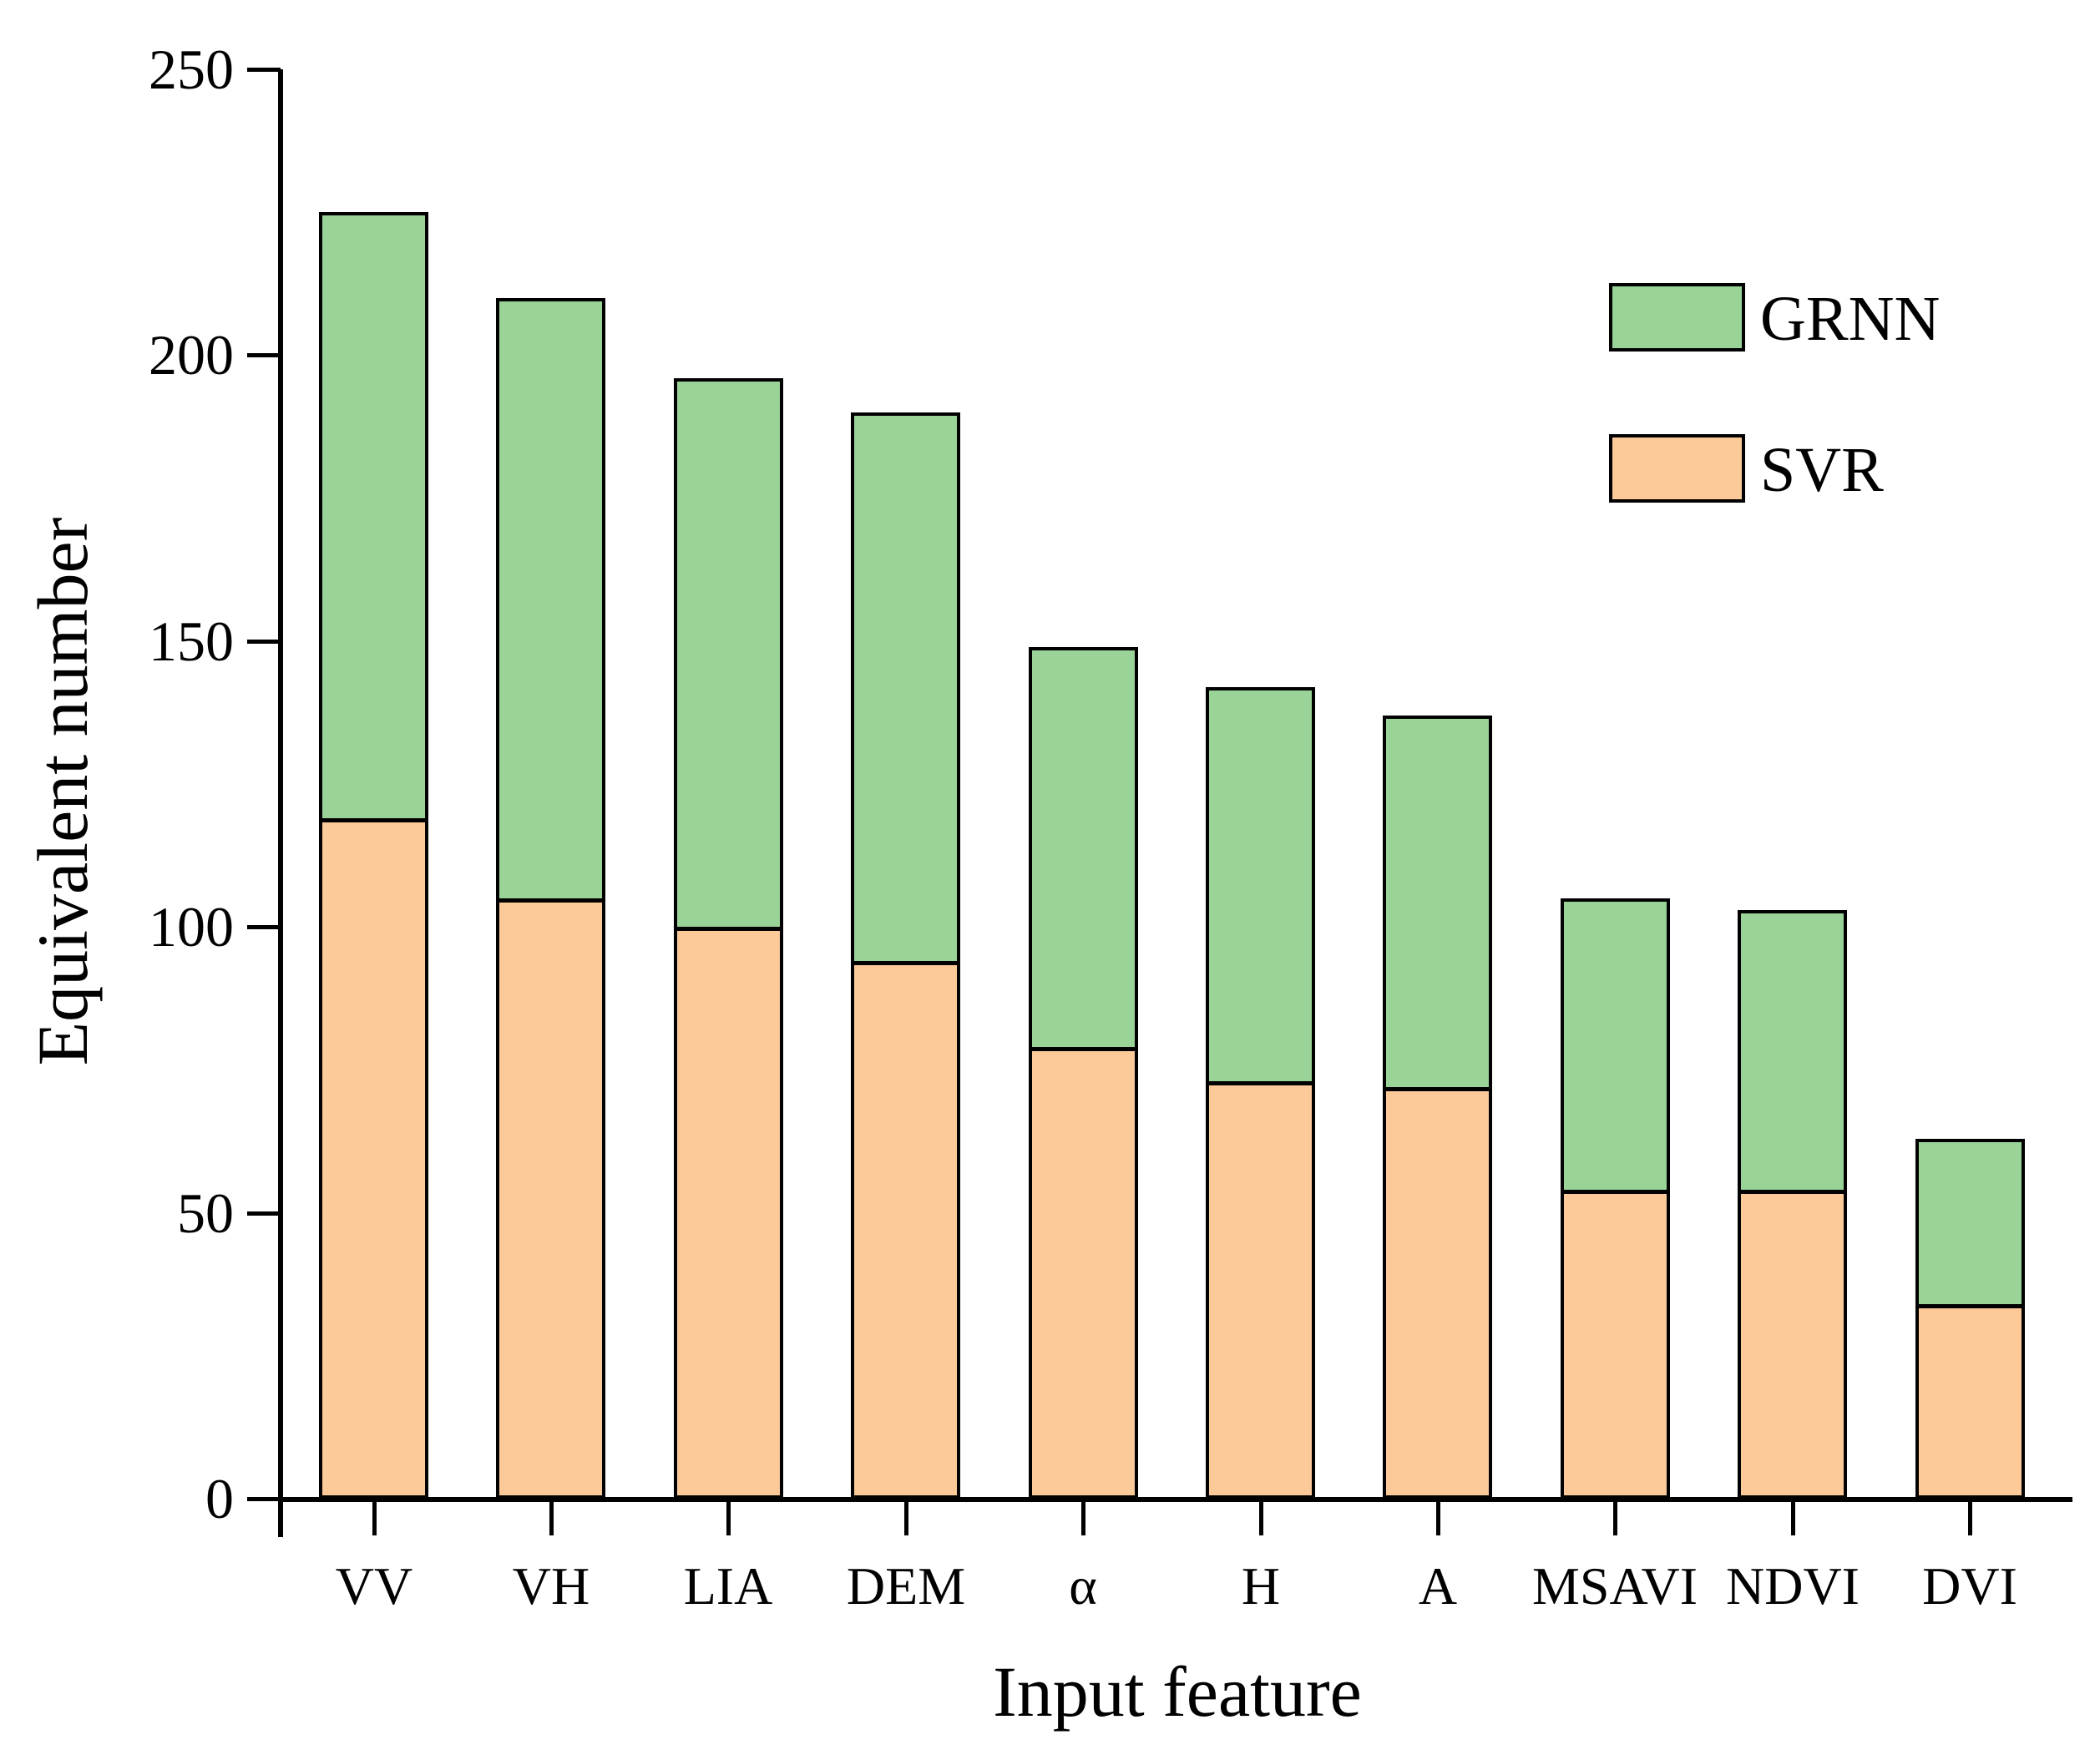  Describe the element at coordinates (905, 686) in the screenshot. I see `bar-segment-grnn-DEM` at that location.